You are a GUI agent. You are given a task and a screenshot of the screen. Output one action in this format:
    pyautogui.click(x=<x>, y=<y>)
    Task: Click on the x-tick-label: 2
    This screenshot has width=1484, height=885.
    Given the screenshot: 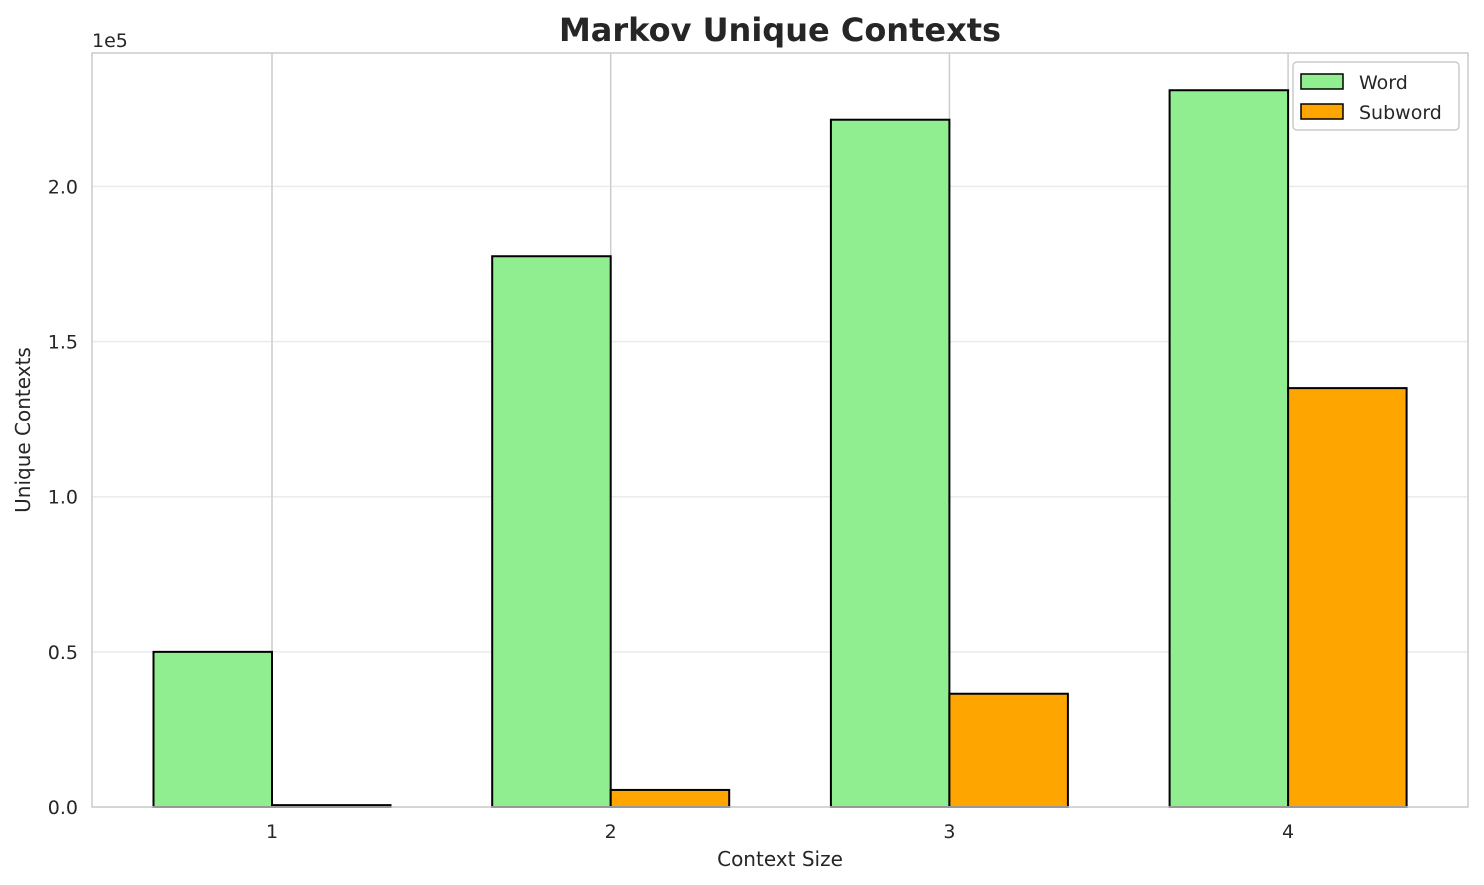 What is the action you would take?
    pyautogui.click(x=611, y=832)
    